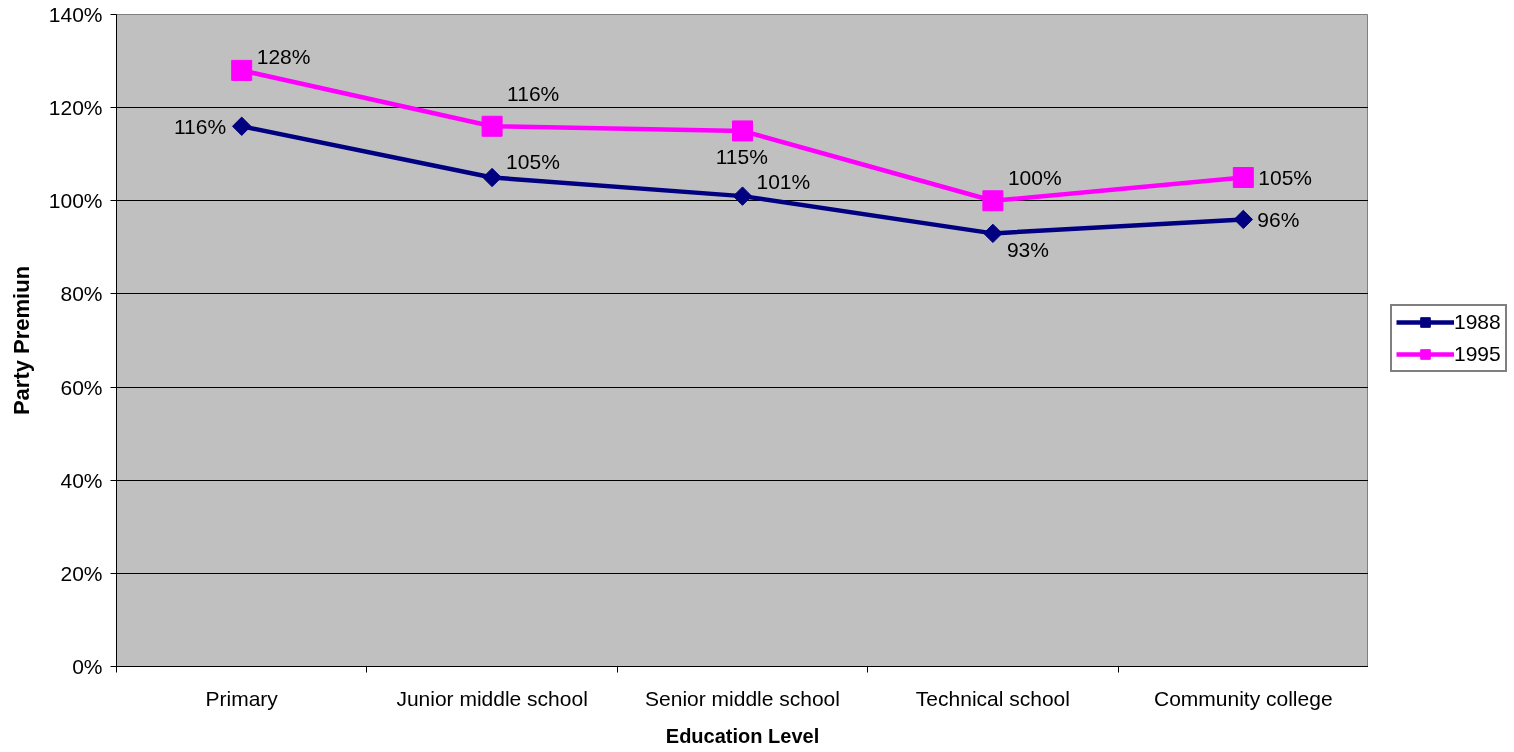  Describe the element at coordinates (1278, 219) in the screenshot. I see `data-label: 96%` at that location.